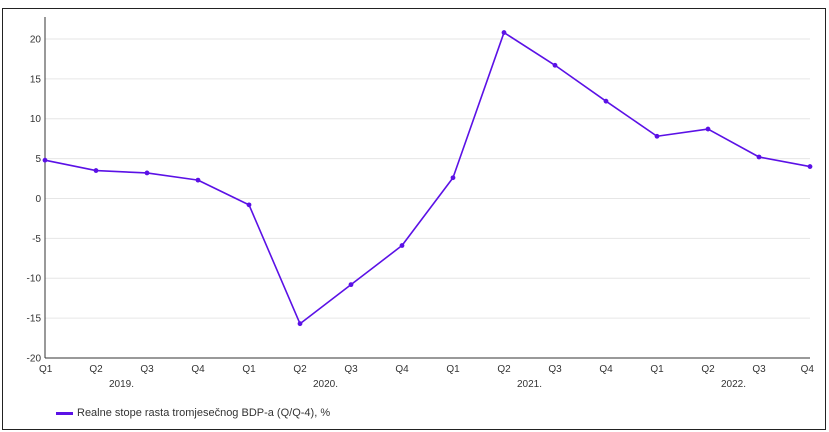 Image resolution: width=829 pixels, height=432 pixels. Describe the element at coordinates (34, 279) in the screenshot. I see `y-tick-label: -10` at that location.